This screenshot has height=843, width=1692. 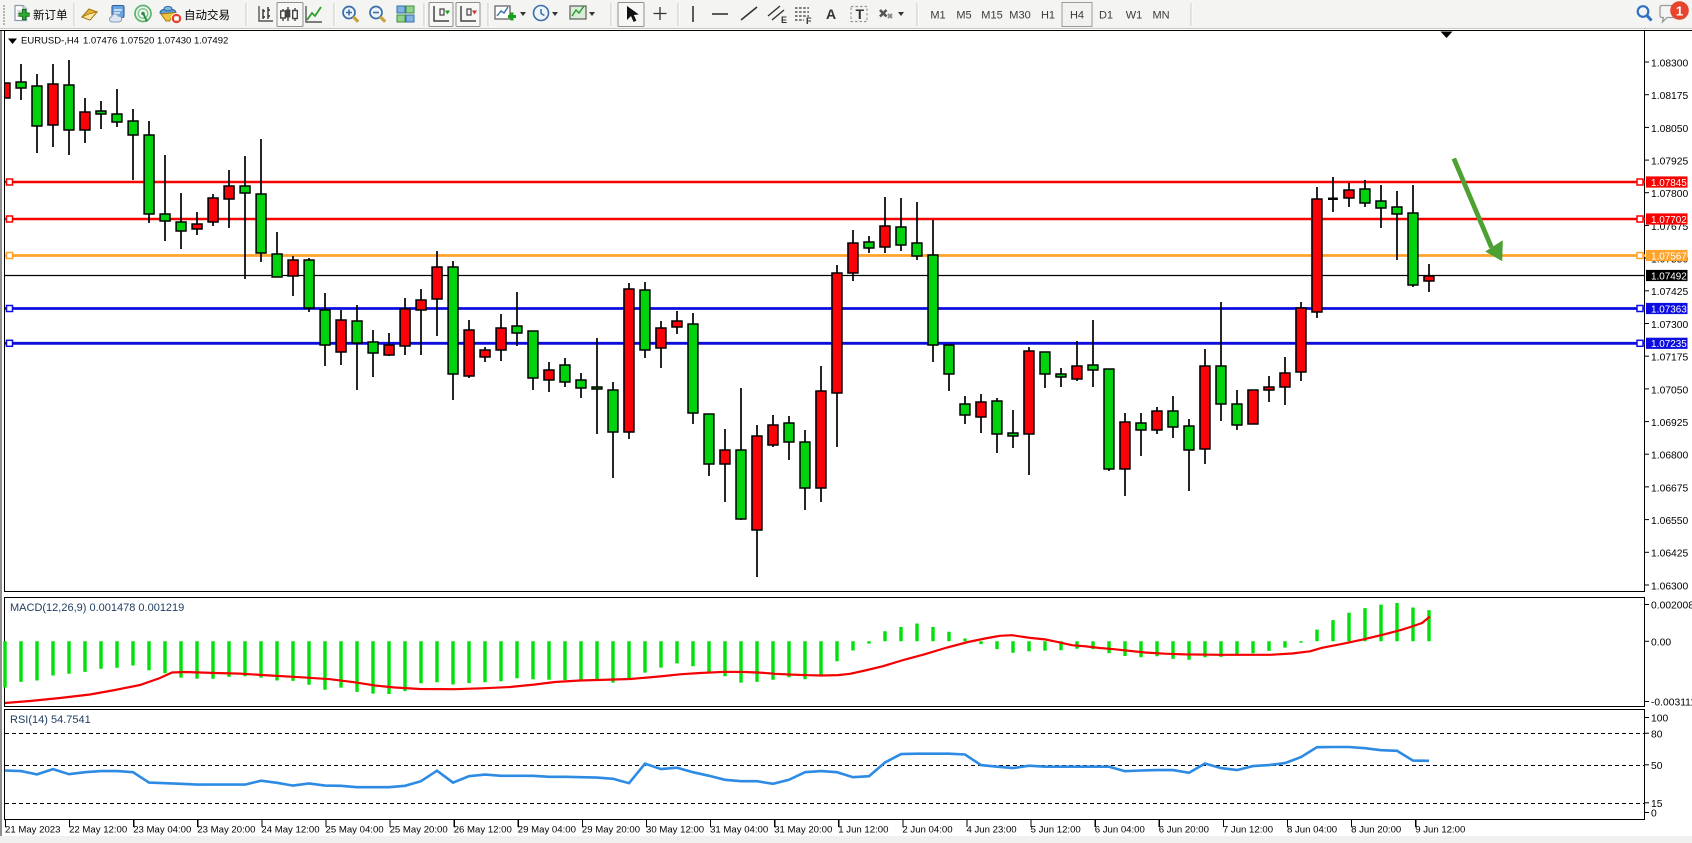 I want to click on svg-text: 1.08300, so click(x=1669, y=63).